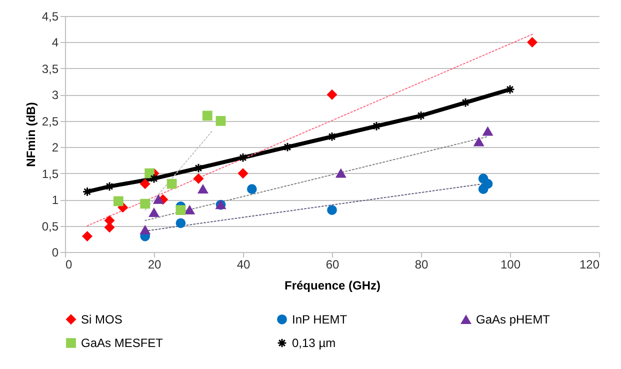 This screenshot has width=621, height=369. I want to click on legend-label: GaAs pHEMT, so click(513, 319).